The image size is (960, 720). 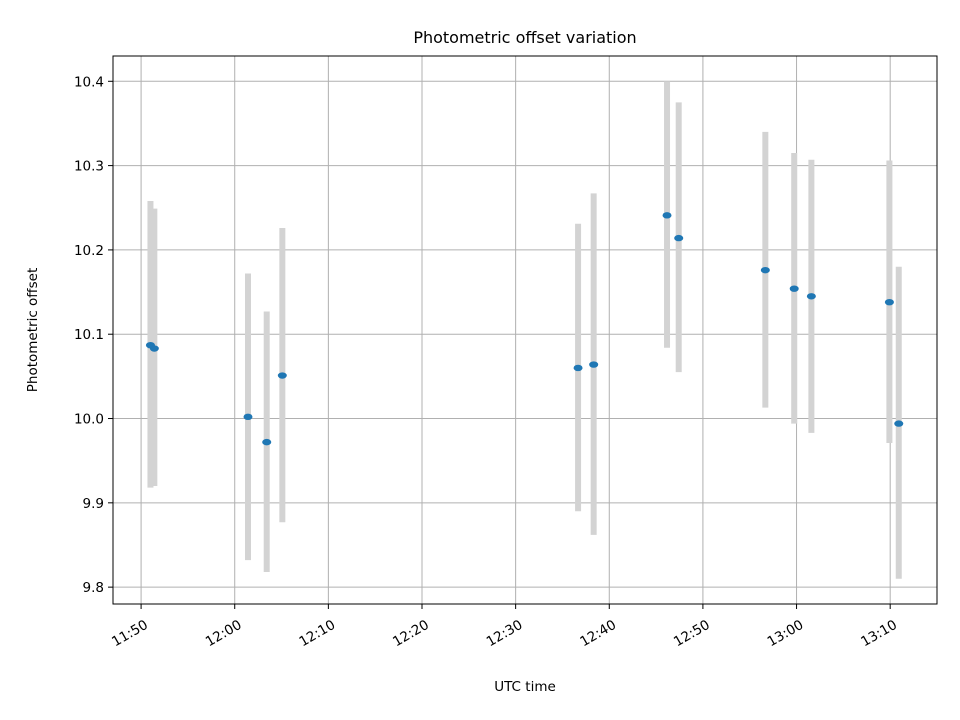 I want to click on y-tick-label: 10.3, so click(x=89, y=167).